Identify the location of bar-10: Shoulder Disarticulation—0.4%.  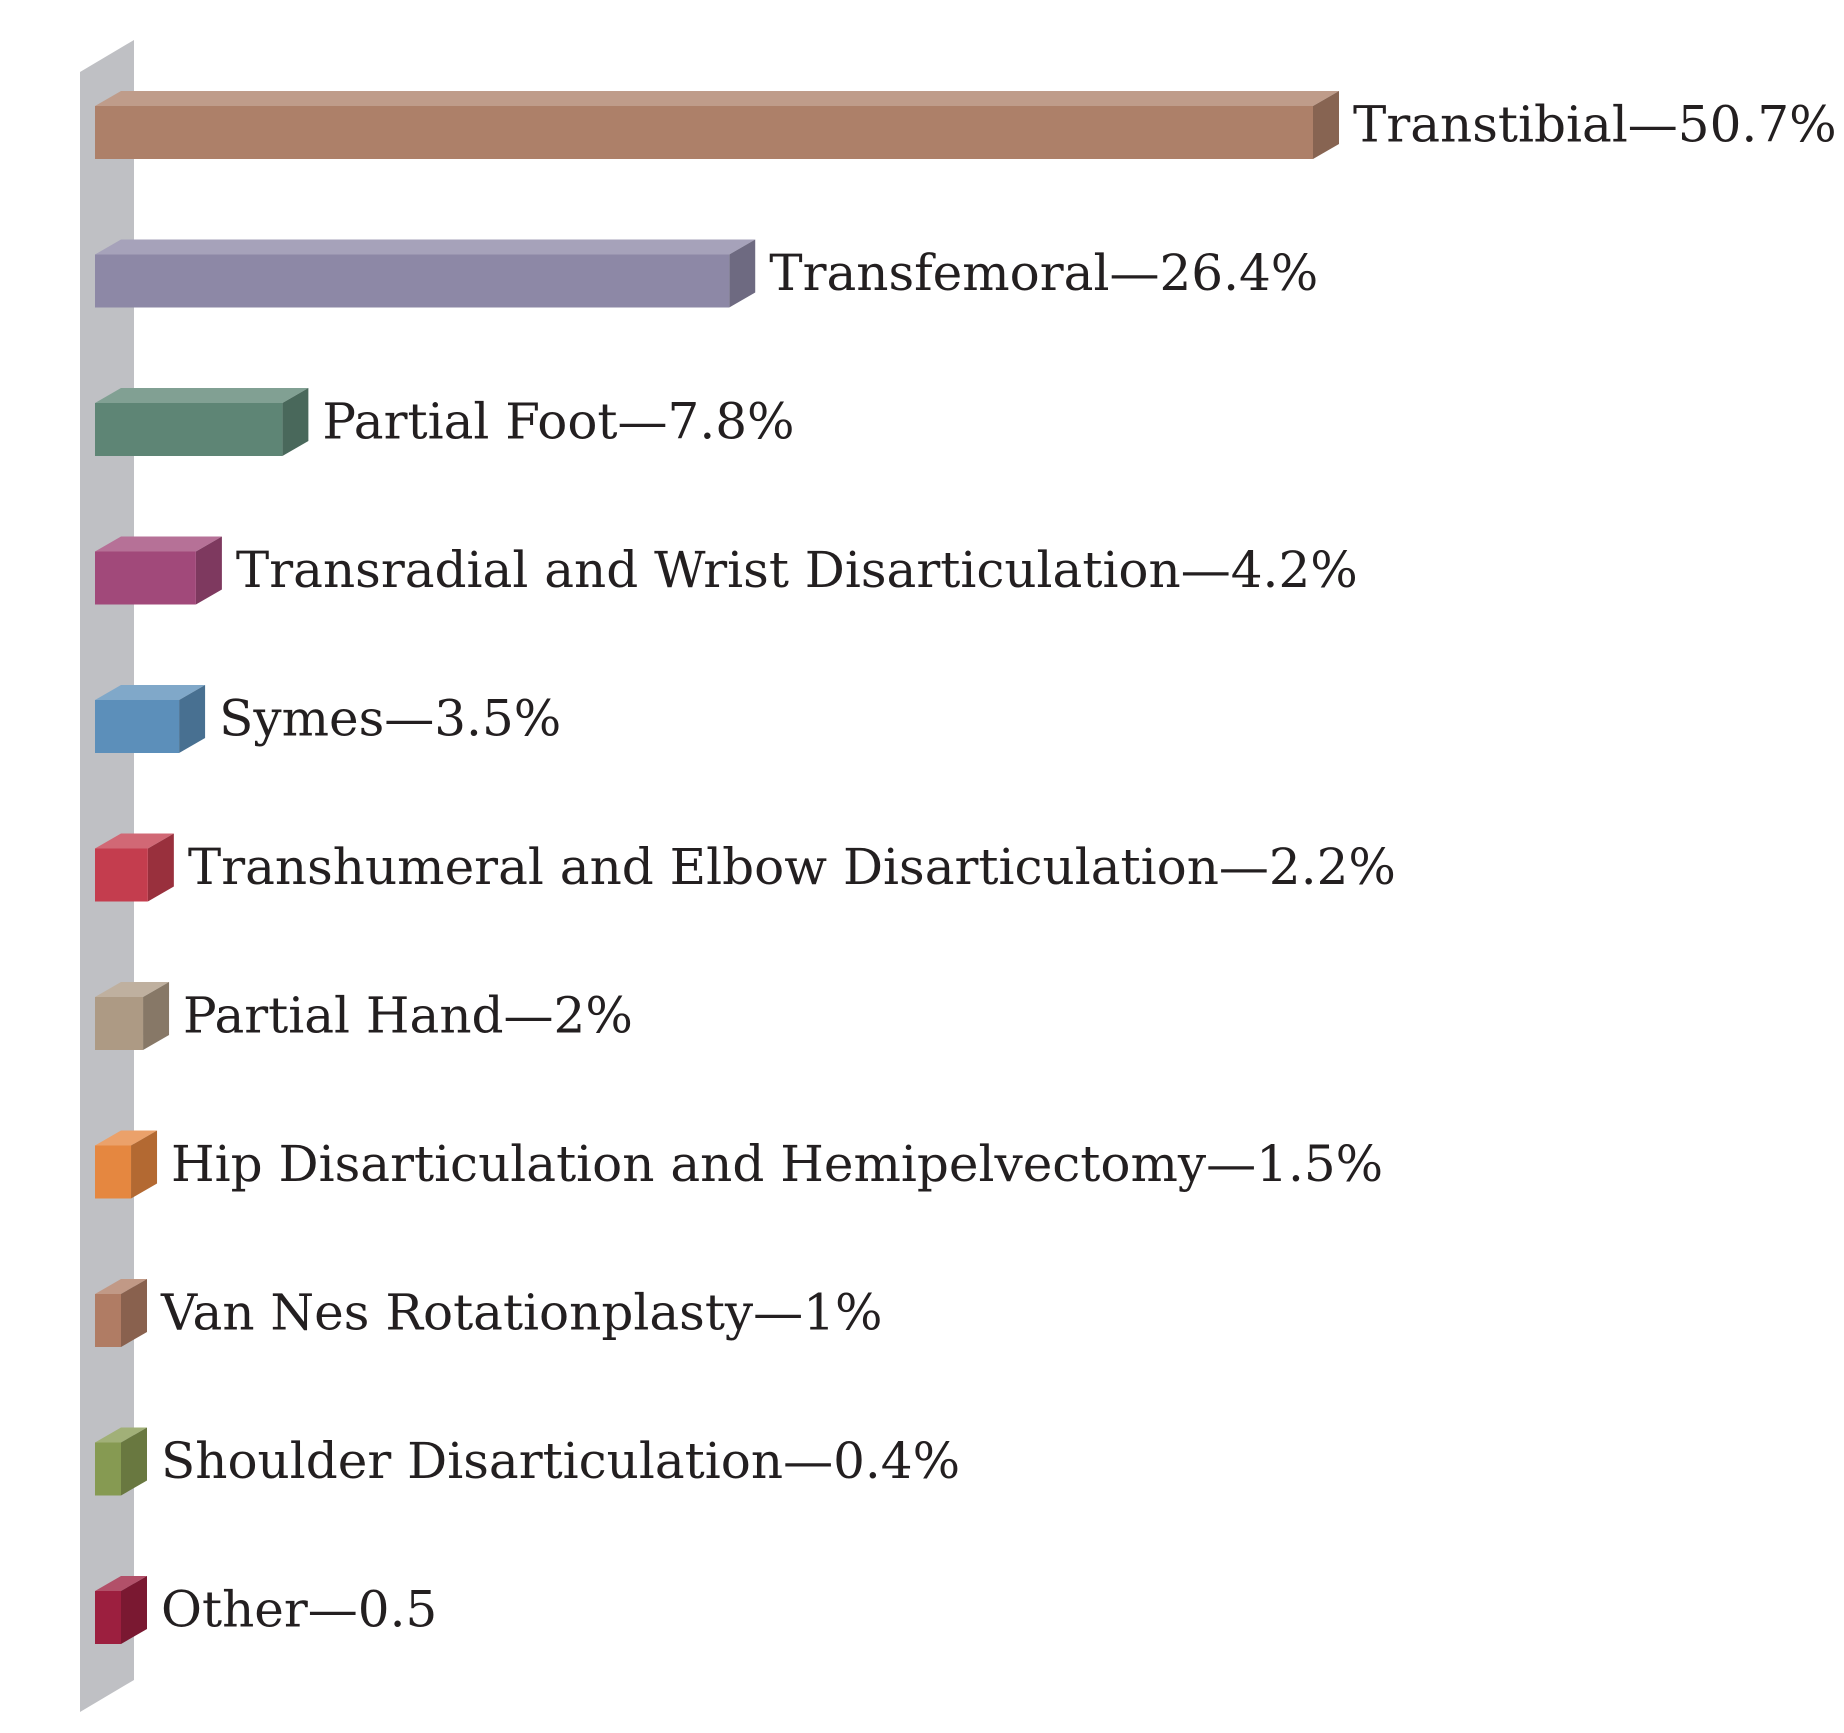
(527, 1461).